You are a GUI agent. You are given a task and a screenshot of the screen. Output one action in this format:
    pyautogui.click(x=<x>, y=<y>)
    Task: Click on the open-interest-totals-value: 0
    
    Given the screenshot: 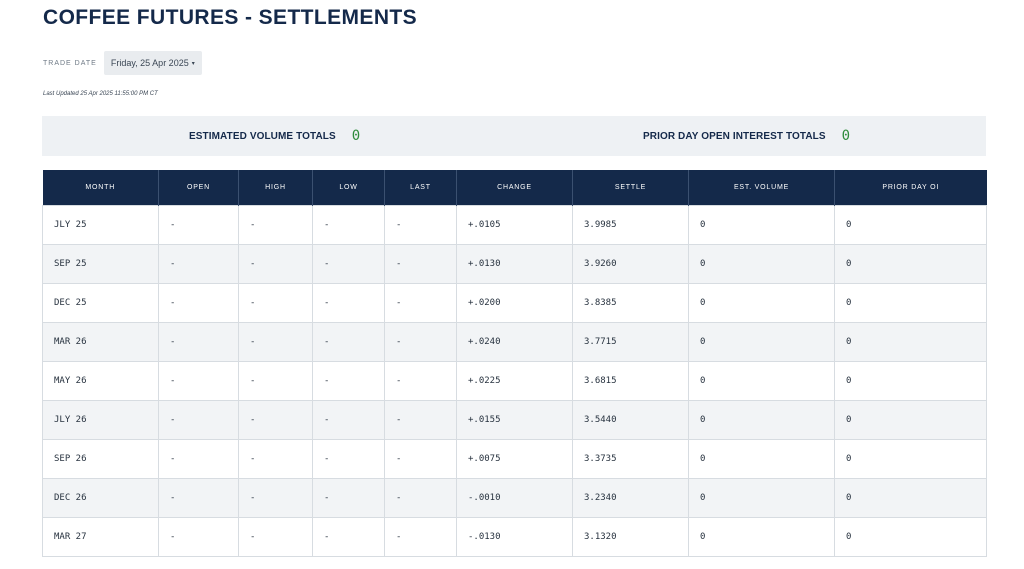 What is the action you would take?
    pyautogui.click(x=846, y=136)
    